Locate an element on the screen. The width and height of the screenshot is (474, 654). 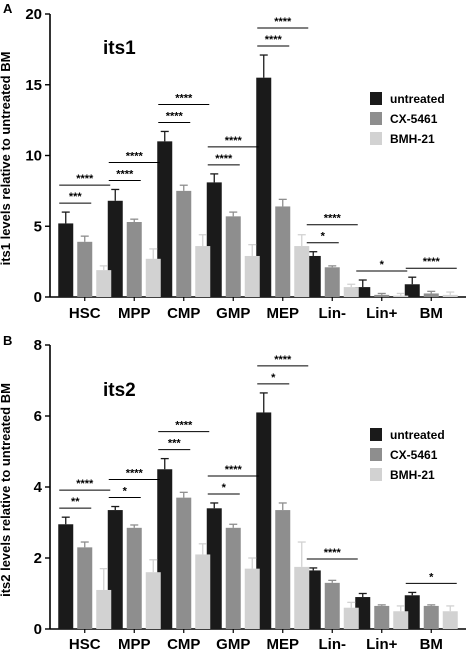
y-tick-label: 8 is located at coordinates (38, 345).